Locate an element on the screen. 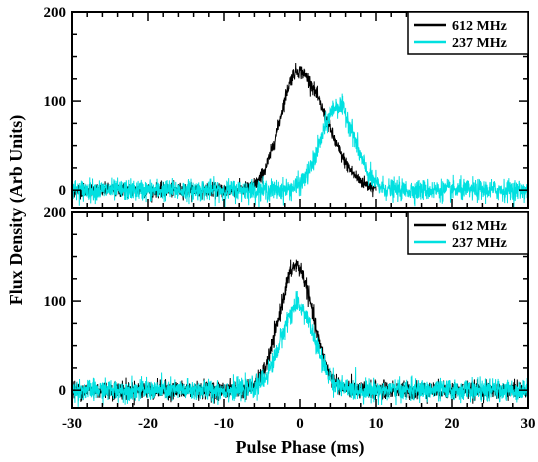 The height and width of the screenshot is (462, 538). x-tick-label: 20 is located at coordinates (452, 424).